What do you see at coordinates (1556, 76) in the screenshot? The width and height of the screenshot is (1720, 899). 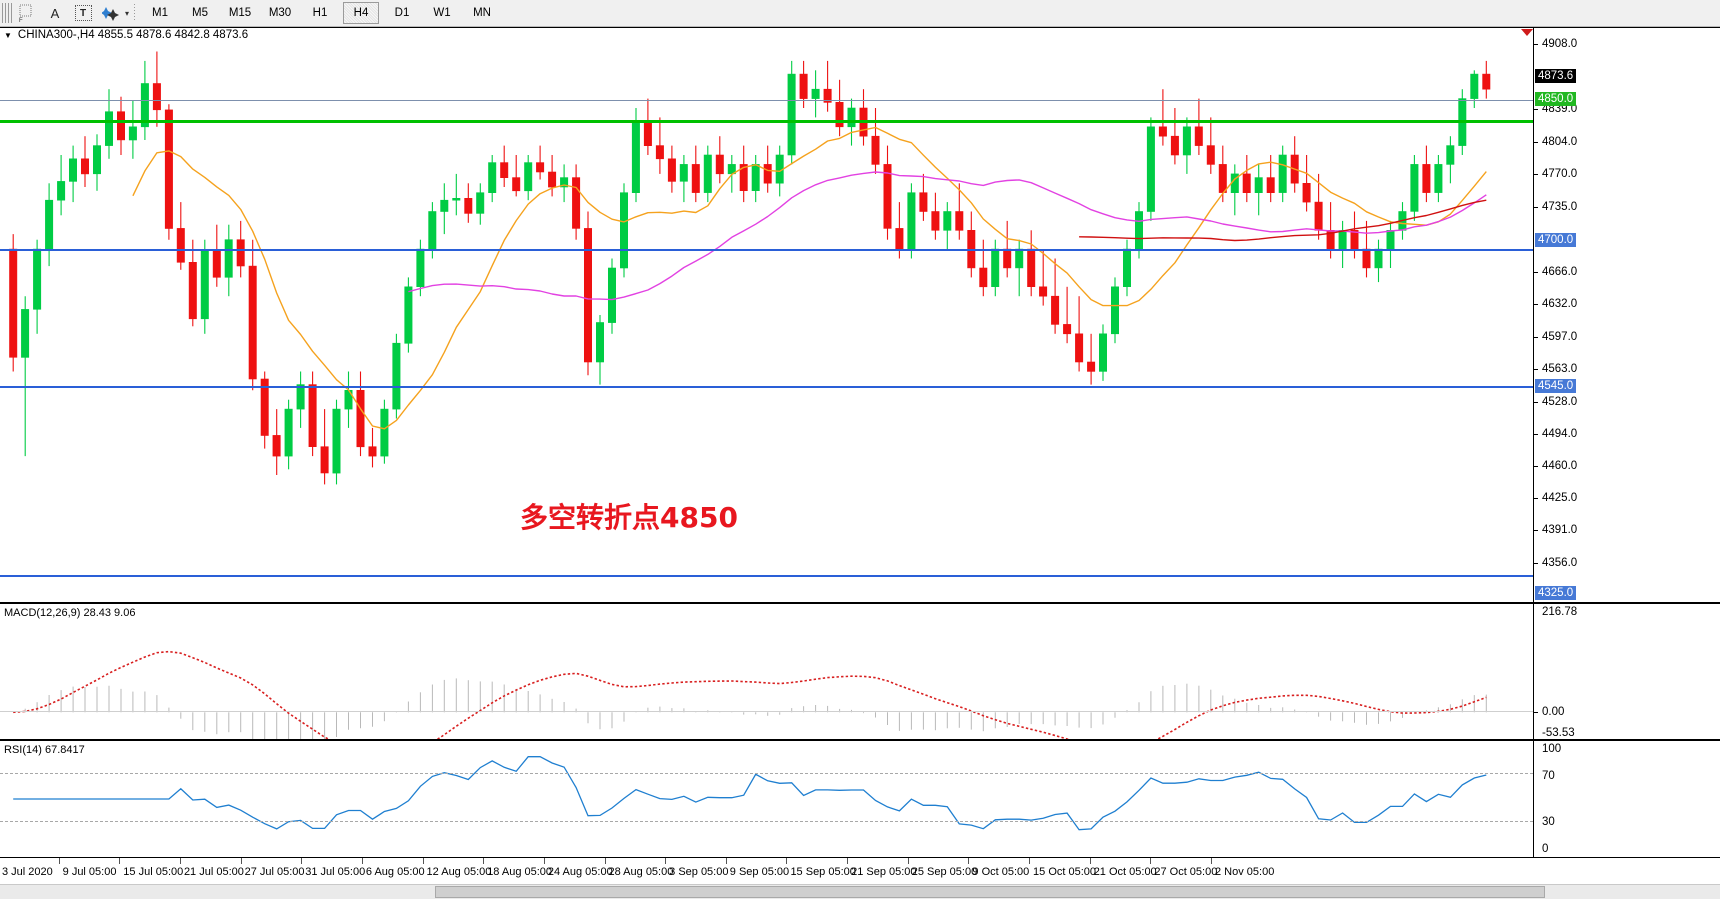 I see `price-tag-4873-6: 4873.6` at bounding box center [1556, 76].